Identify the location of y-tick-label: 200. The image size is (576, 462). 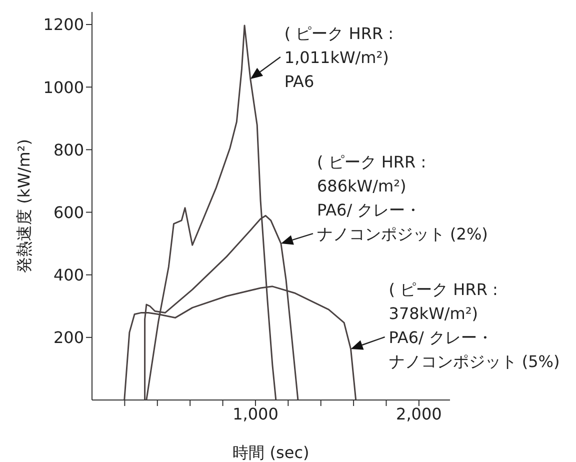
(68, 338).